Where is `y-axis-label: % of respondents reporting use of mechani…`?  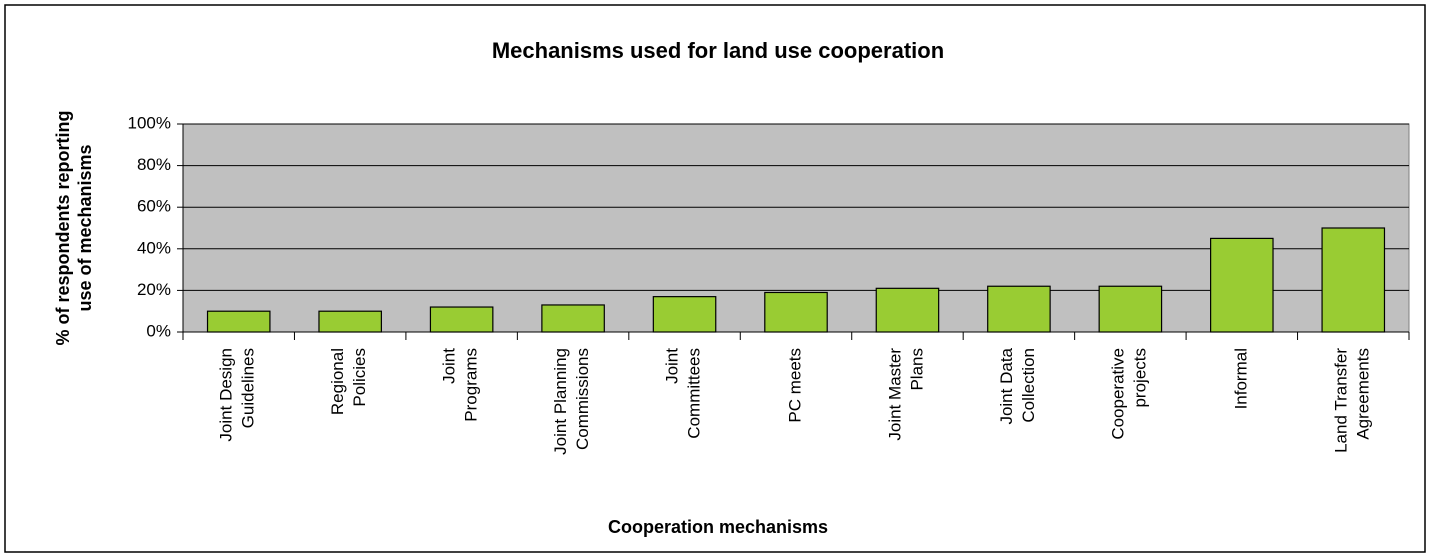
y-axis-label: % of respondents reporting use of mechani… is located at coordinates (74, 227).